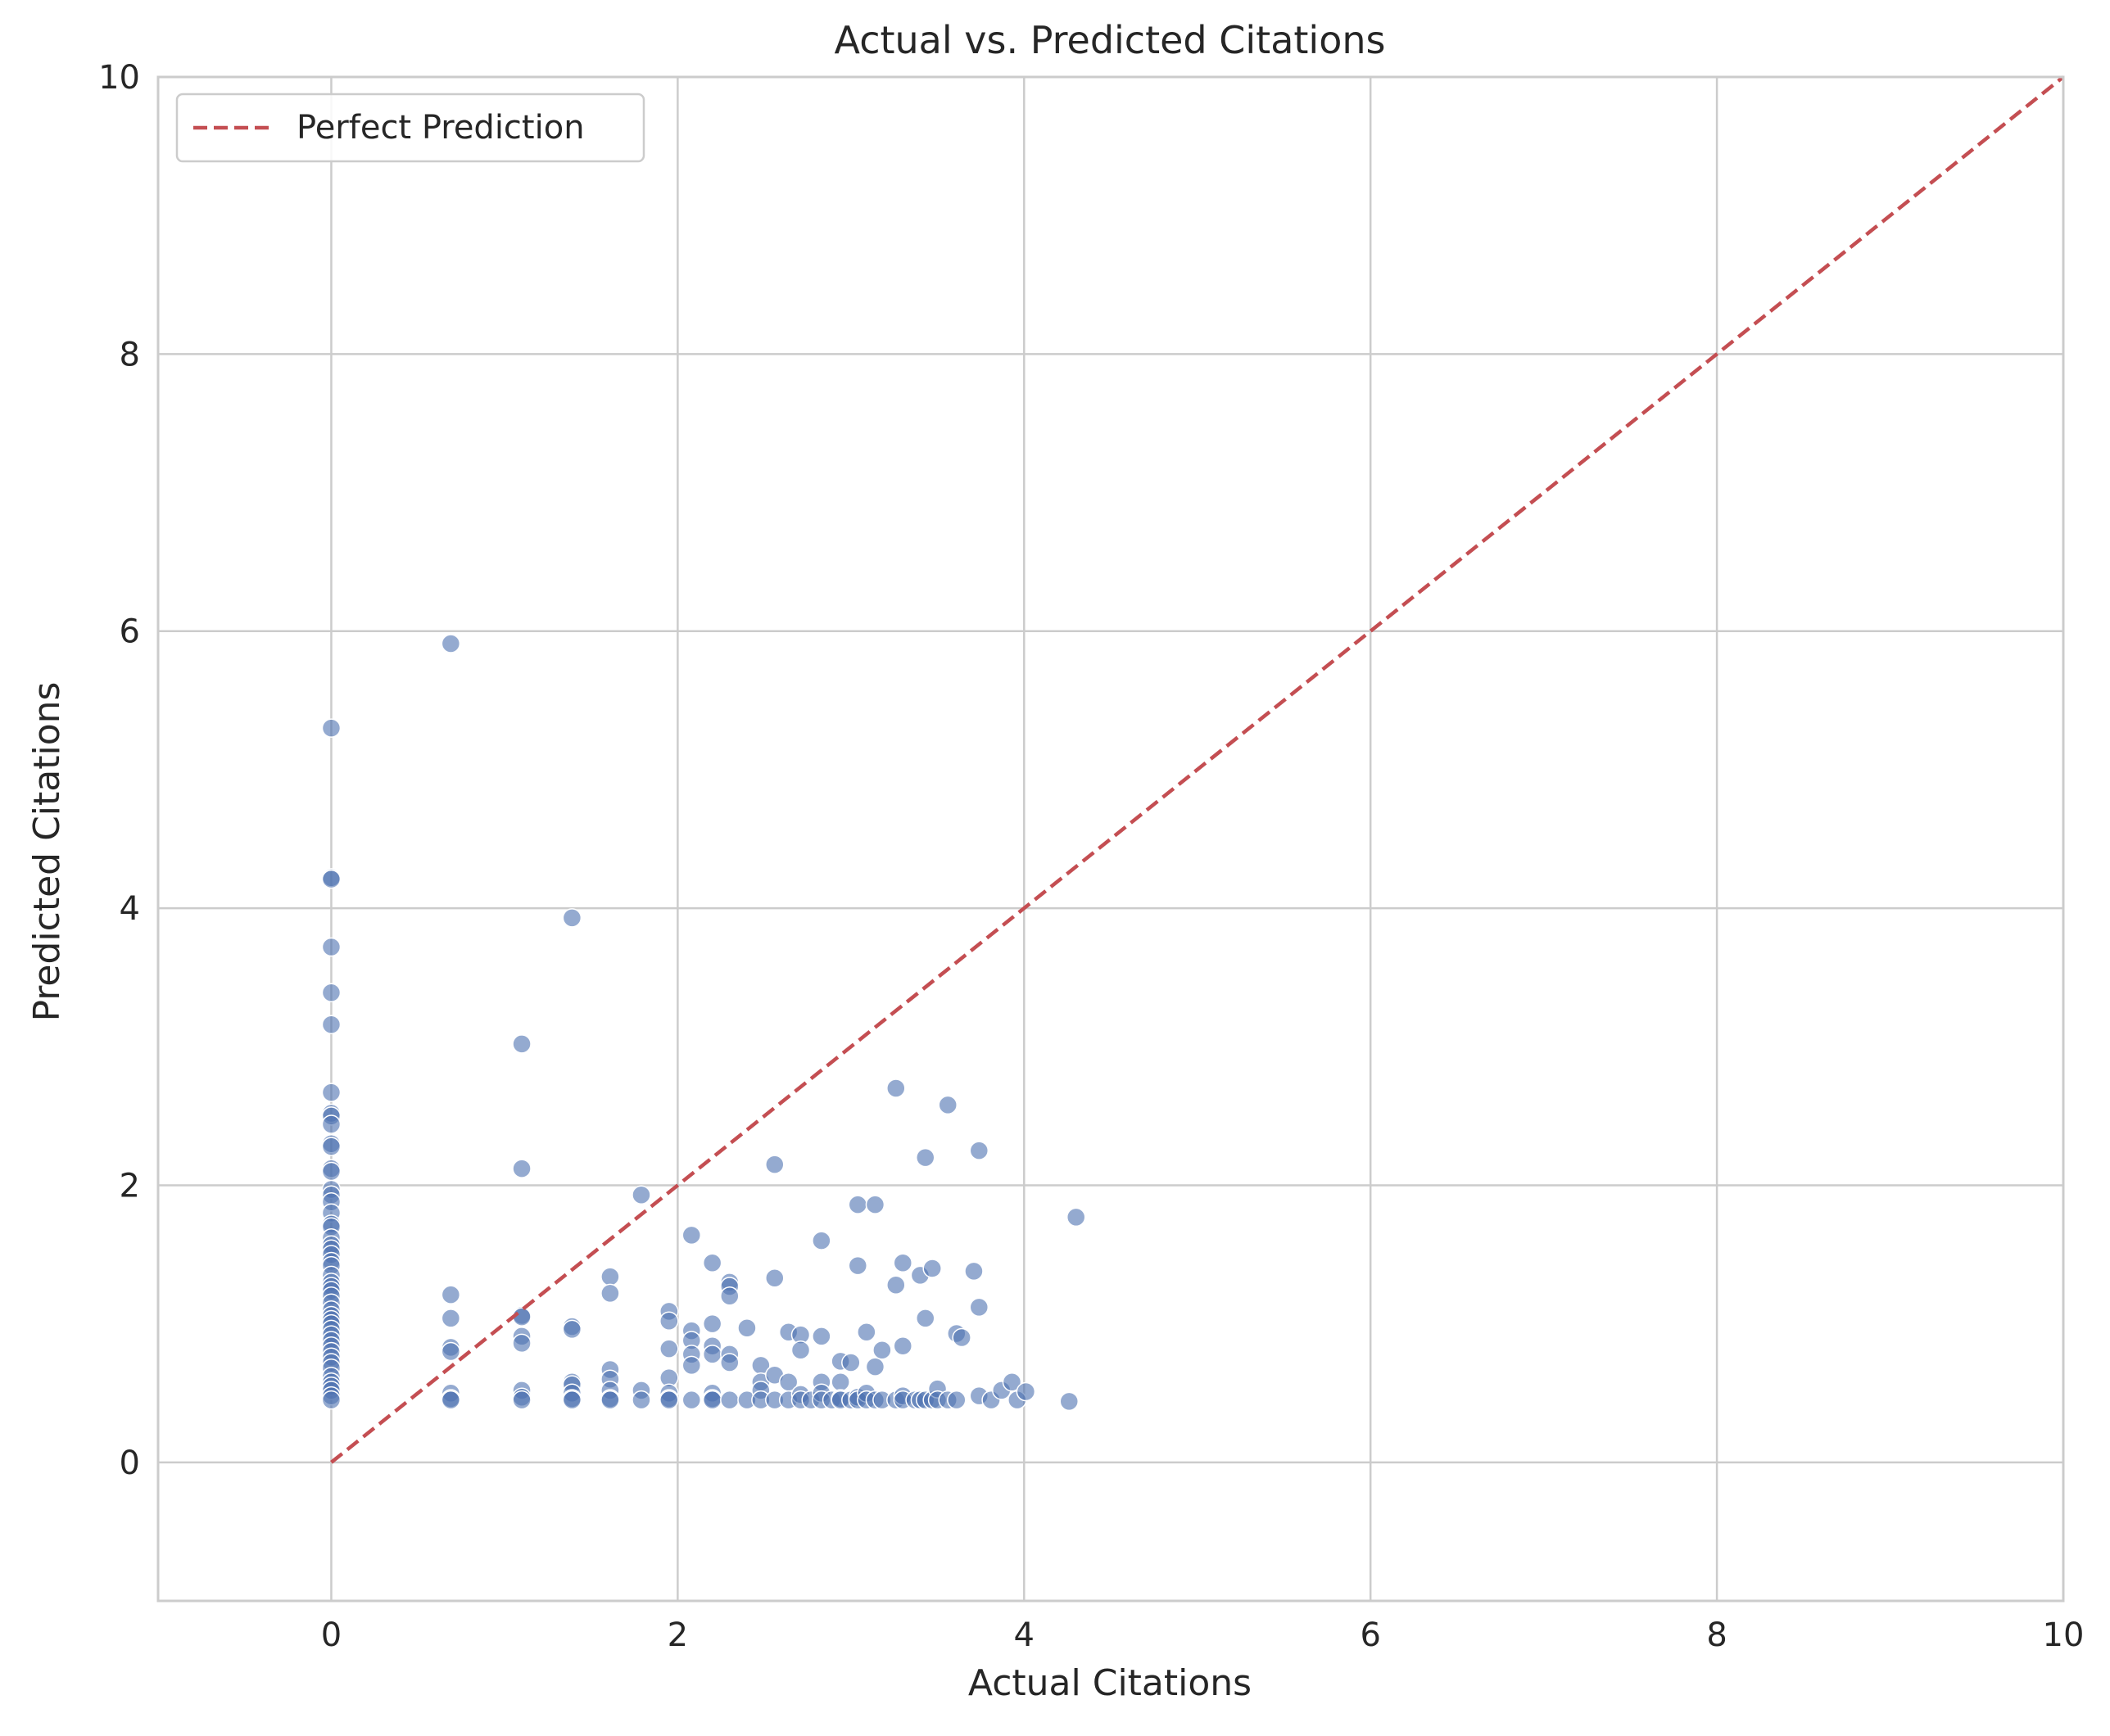 The width and height of the screenshot is (2110, 1736). What do you see at coordinates (47, 852) in the screenshot?
I see `y-axis-label: Predicted Citations` at bounding box center [47, 852].